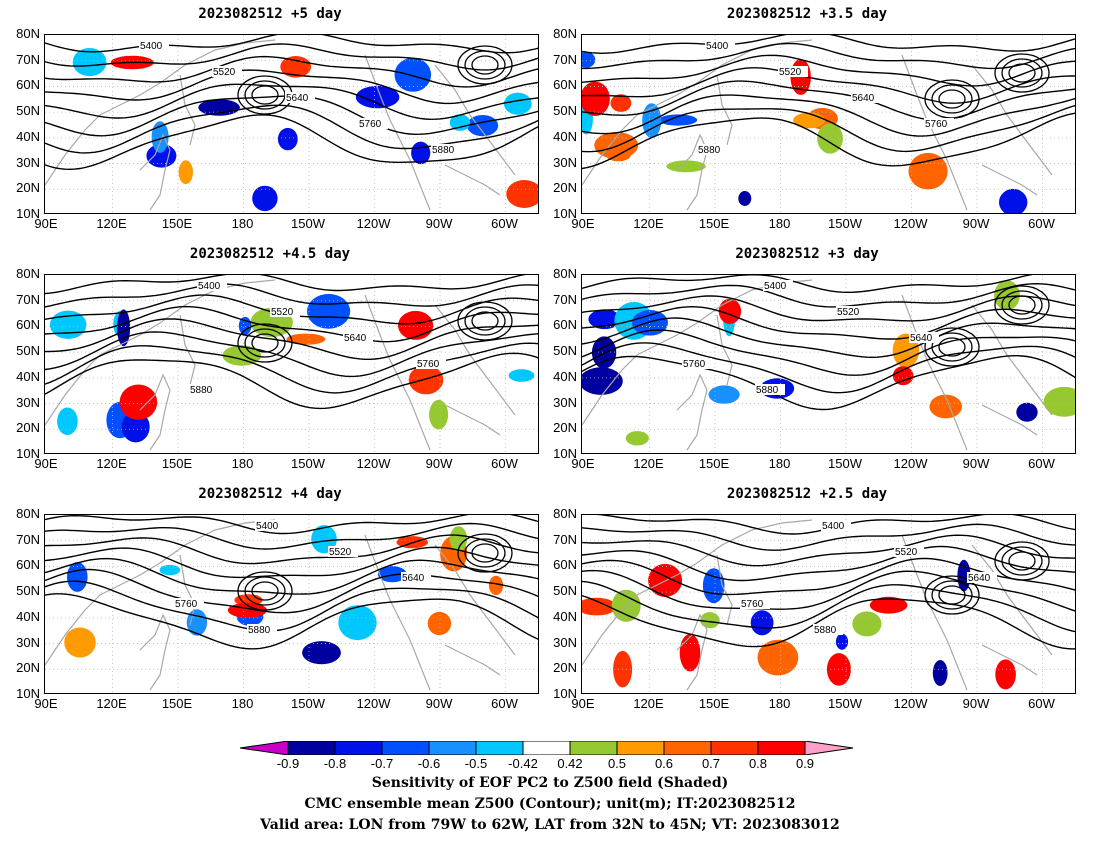 The width and height of the screenshot is (1100, 850). Describe the element at coordinates (758, 763) in the screenshot. I see `colorbar-tick-label: 0.8` at that location.